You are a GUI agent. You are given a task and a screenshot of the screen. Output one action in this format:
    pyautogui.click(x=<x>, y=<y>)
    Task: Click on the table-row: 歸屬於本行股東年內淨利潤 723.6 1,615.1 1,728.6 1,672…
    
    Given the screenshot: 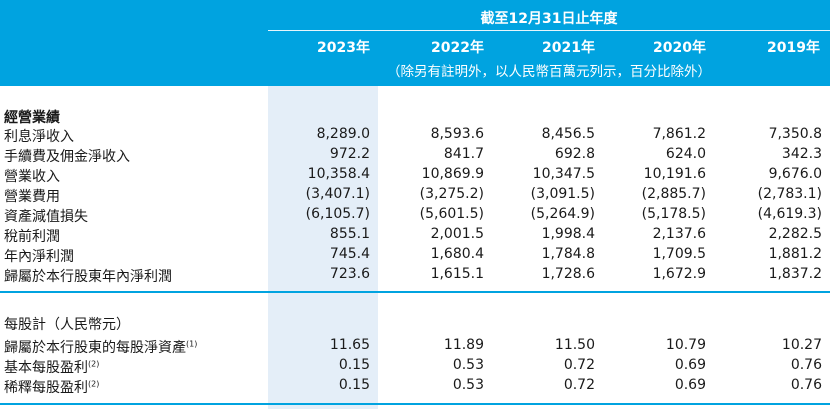 What is the action you would take?
    pyautogui.click(x=415, y=276)
    